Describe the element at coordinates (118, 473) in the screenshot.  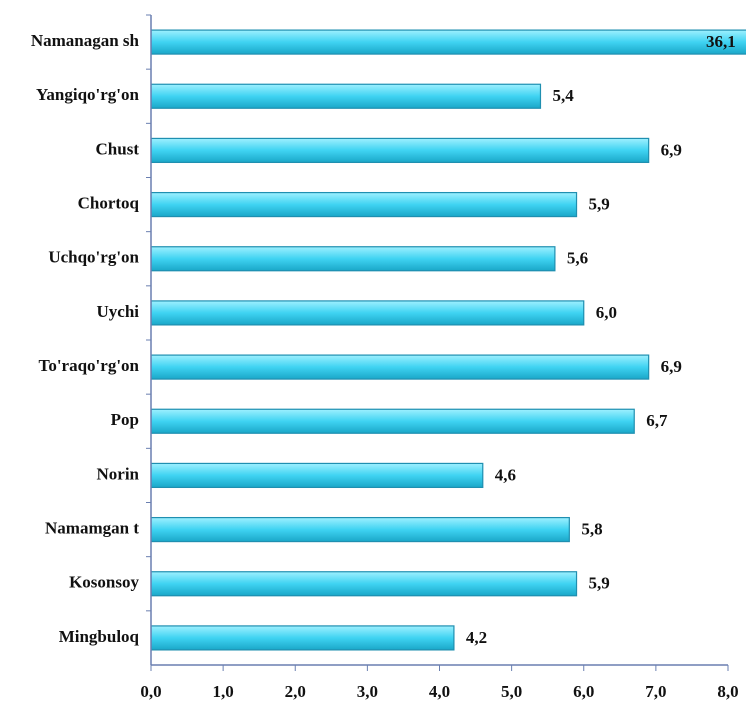
I see `y-tick-label: Norin` at that location.